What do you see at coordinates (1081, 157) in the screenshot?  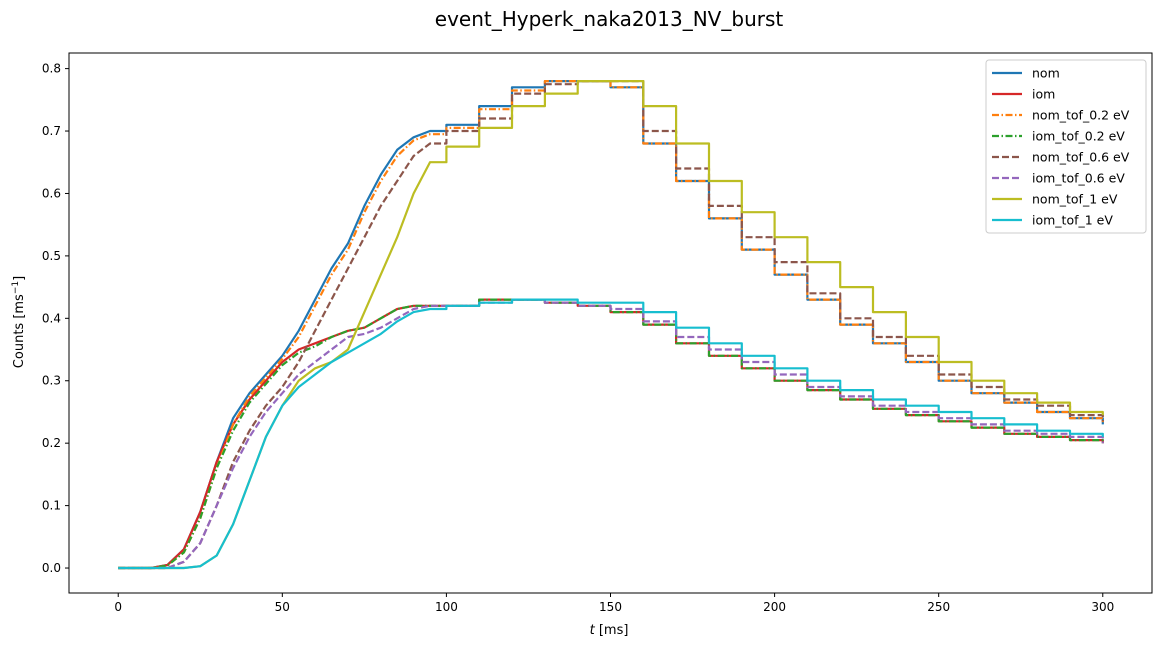 I see `legend-label-4: nom_tof_0.6 eV` at bounding box center [1081, 157].